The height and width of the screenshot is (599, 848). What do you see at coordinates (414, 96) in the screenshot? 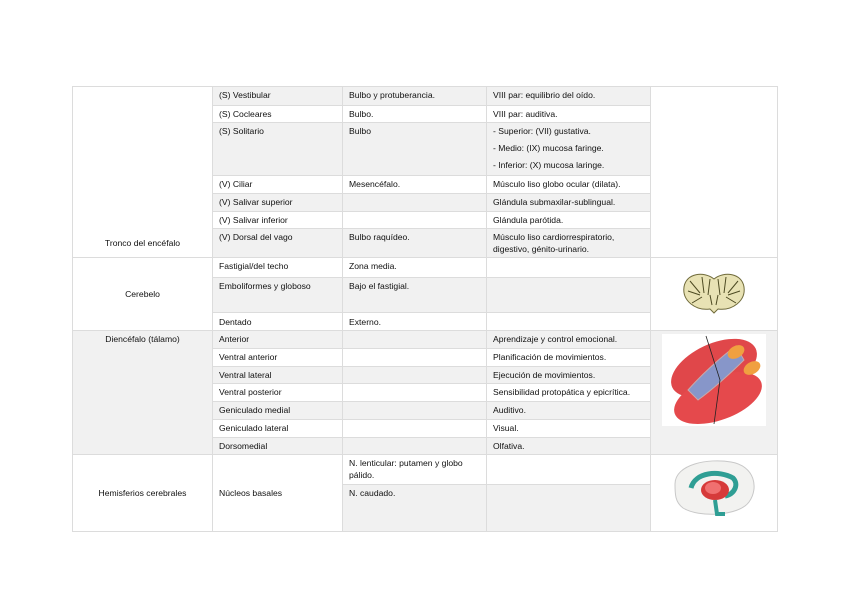
I see `nucleus-location: Bulbo y protuberancia.` at bounding box center [414, 96].